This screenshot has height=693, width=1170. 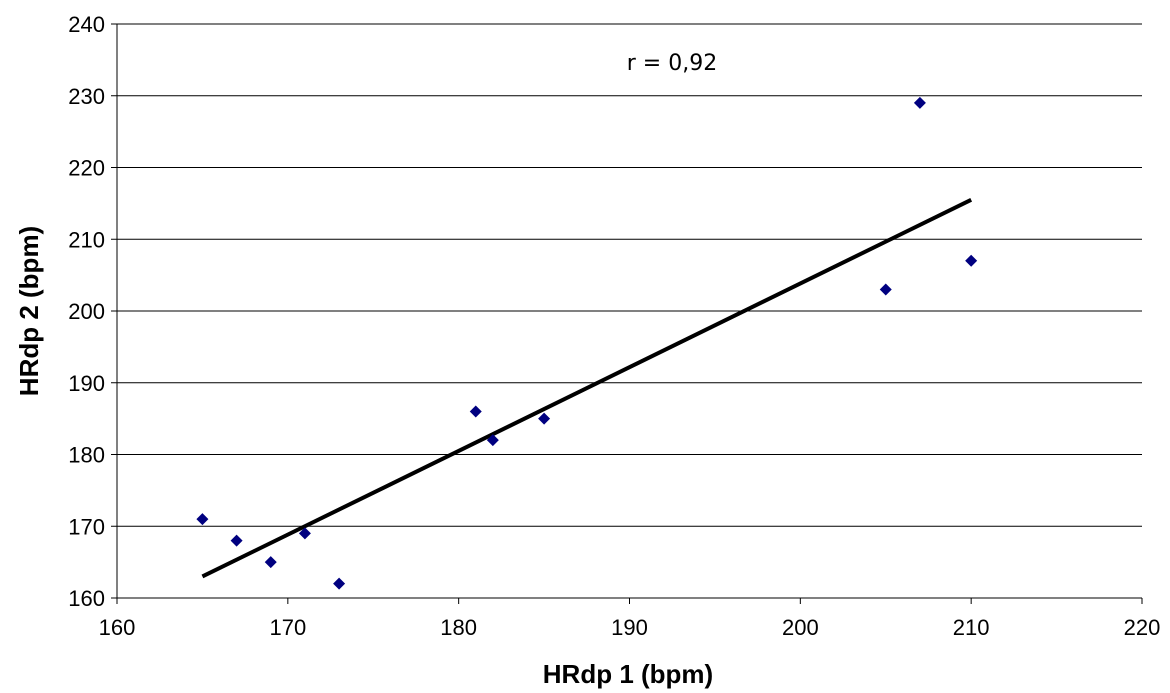 What do you see at coordinates (287, 627) in the screenshot?
I see `x-tick-label: 170` at bounding box center [287, 627].